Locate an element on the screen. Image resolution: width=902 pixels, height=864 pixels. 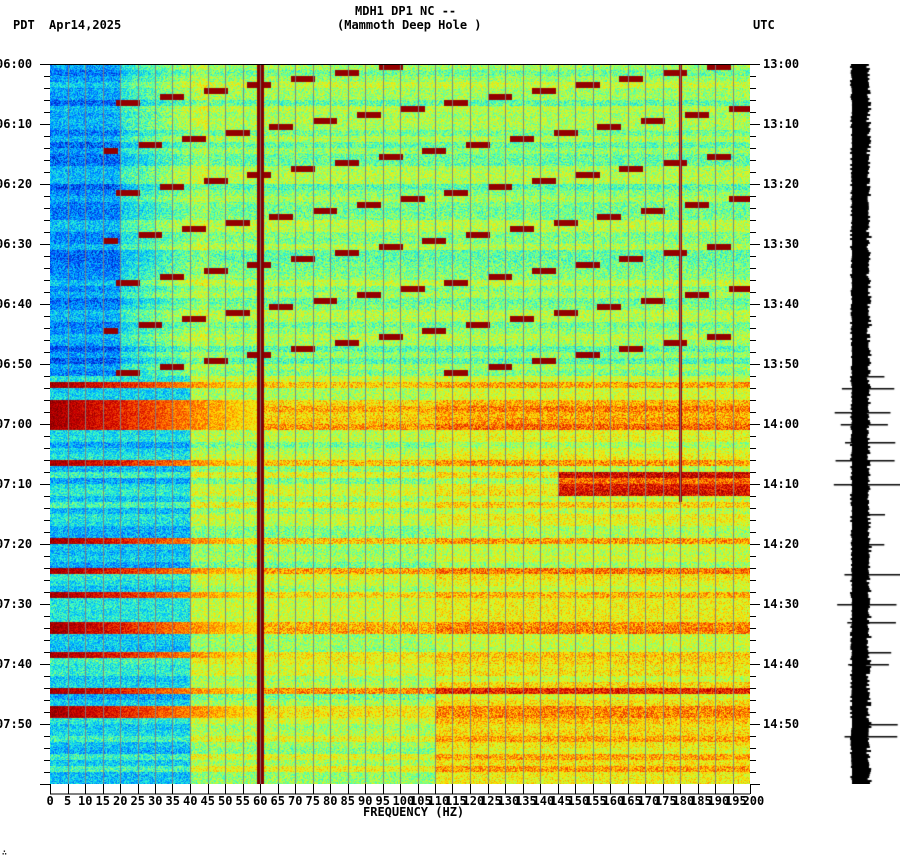
x-tick-label: 135 is located at coordinates (526, 801).